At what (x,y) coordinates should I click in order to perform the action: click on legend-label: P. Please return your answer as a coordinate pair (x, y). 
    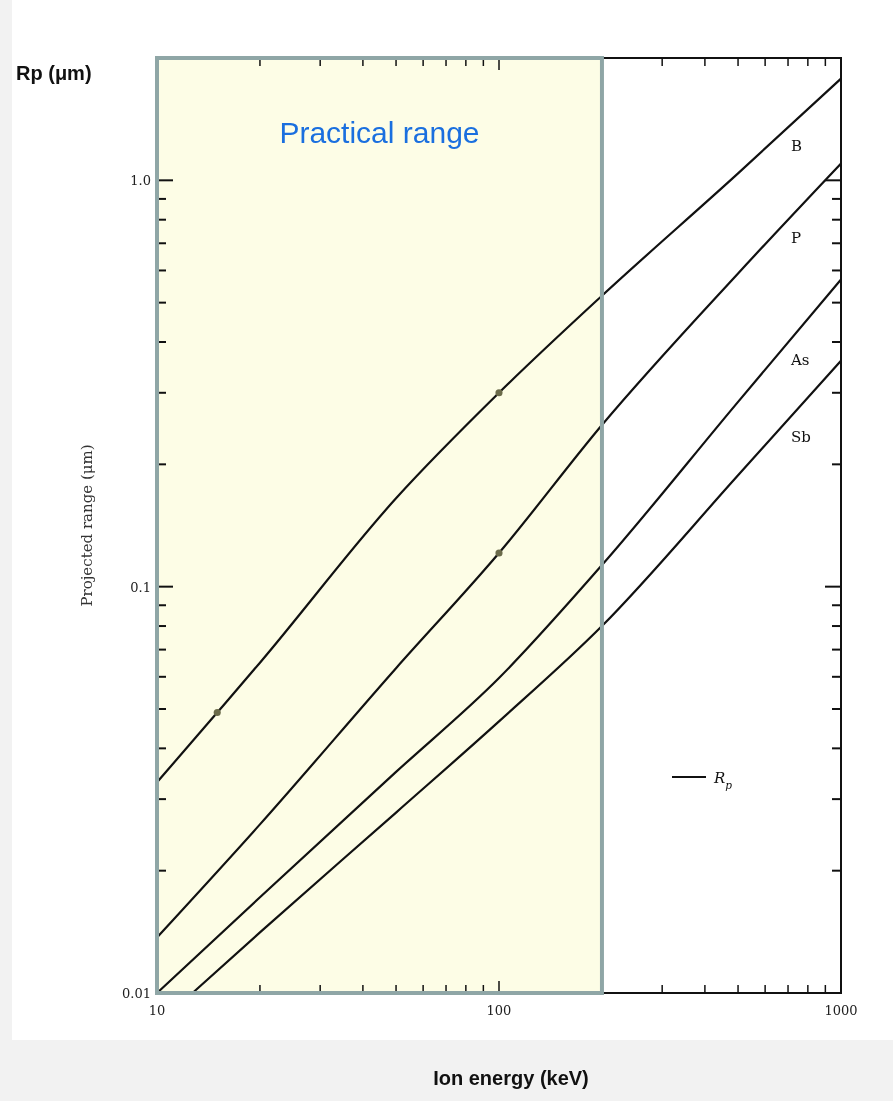
    Looking at the image, I should click on (796, 237).